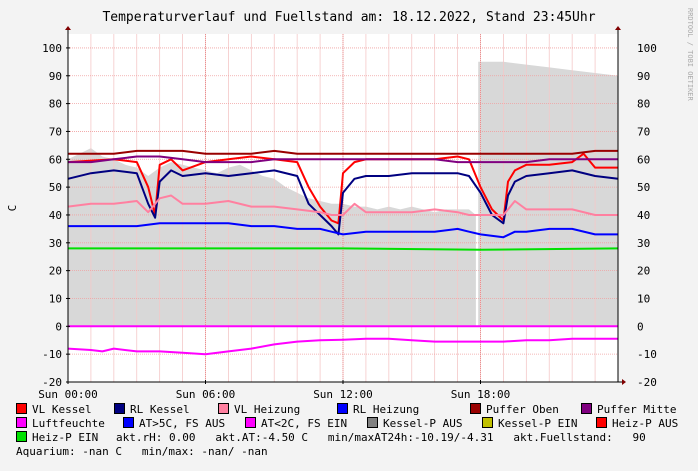 This screenshot has width=698, height=471. What do you see at coordinates (637, 409) in the screenshot?
I see `legend-label: Puffer Mitte` at bounding box center [637, 409].